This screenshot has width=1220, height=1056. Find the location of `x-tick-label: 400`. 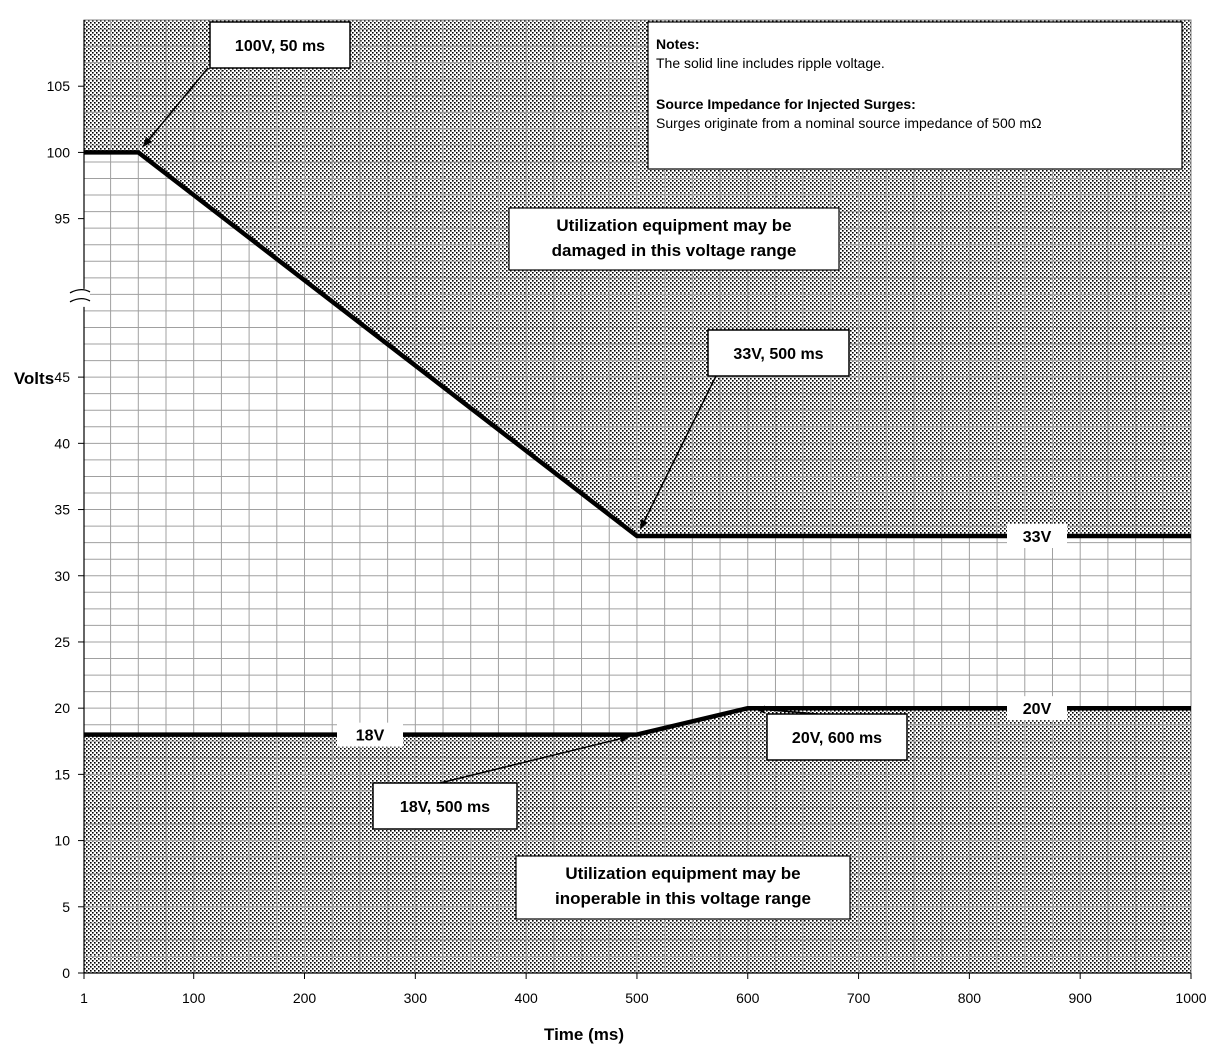

x-tick-label: 400 is located at coordinates (526, 998).